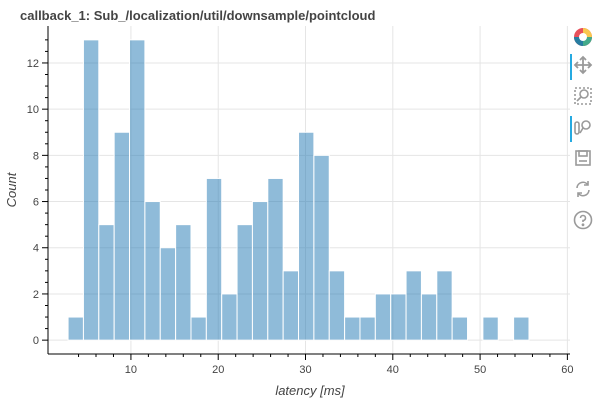  Describe the element at coordinates (36, 295) in the screenshot. I see `y-tick-label-1: 2` at that location.